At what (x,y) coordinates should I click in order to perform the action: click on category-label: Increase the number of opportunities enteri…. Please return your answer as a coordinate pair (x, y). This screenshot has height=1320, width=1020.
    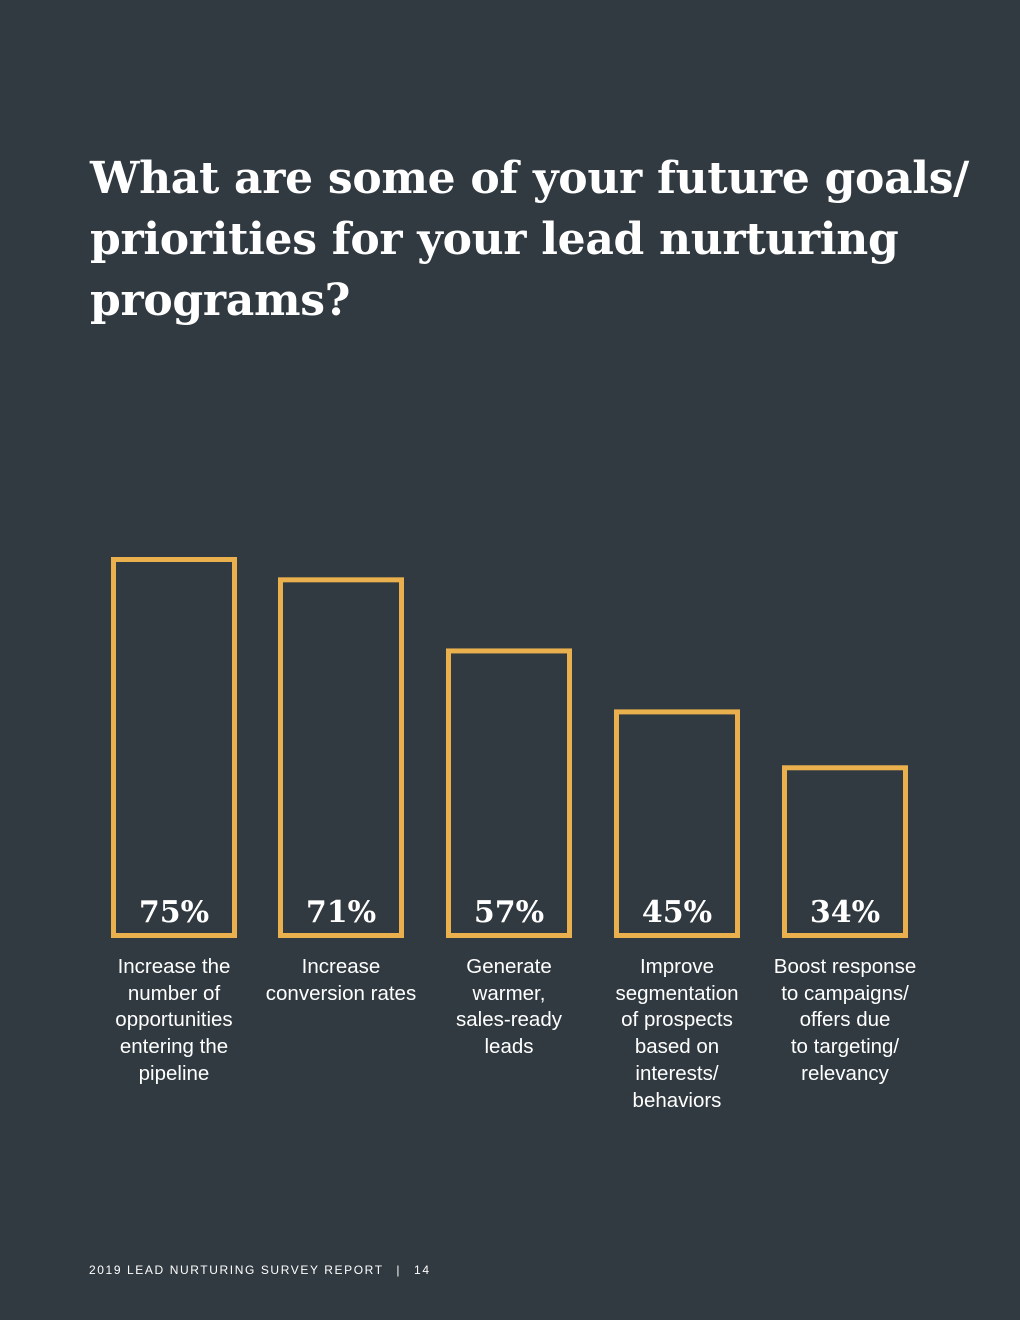
    Looking at the image, I should click on (174, 1021).